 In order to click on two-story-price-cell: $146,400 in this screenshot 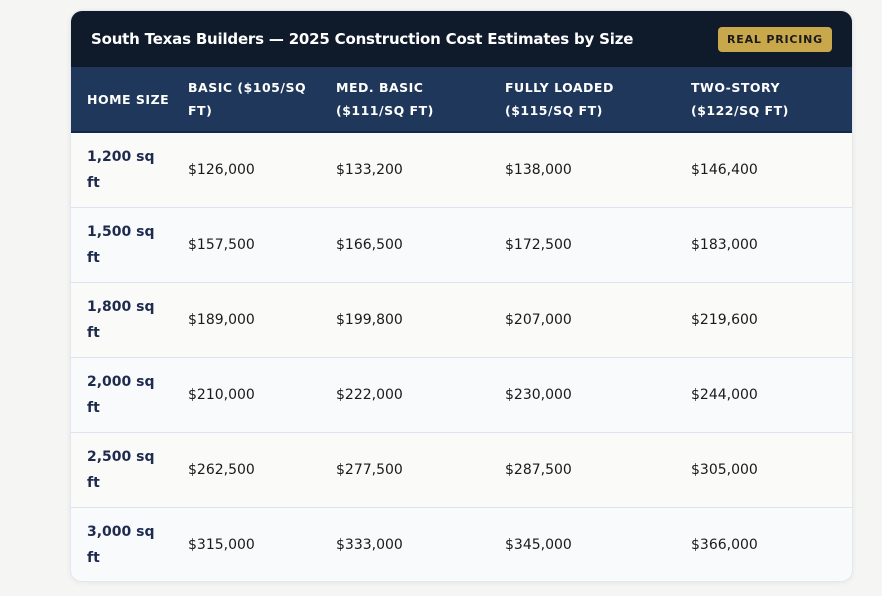, I will do `click(724, 169)`.